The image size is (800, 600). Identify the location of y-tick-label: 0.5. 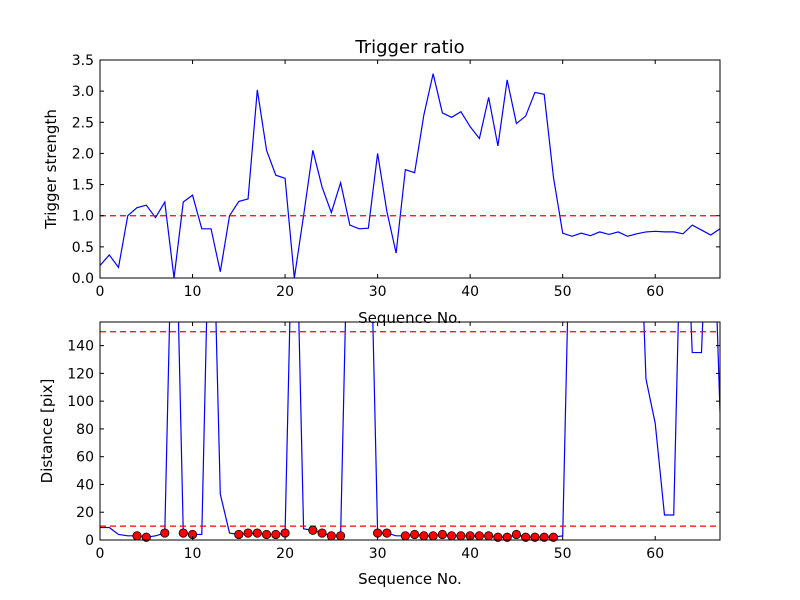
(83, 248).